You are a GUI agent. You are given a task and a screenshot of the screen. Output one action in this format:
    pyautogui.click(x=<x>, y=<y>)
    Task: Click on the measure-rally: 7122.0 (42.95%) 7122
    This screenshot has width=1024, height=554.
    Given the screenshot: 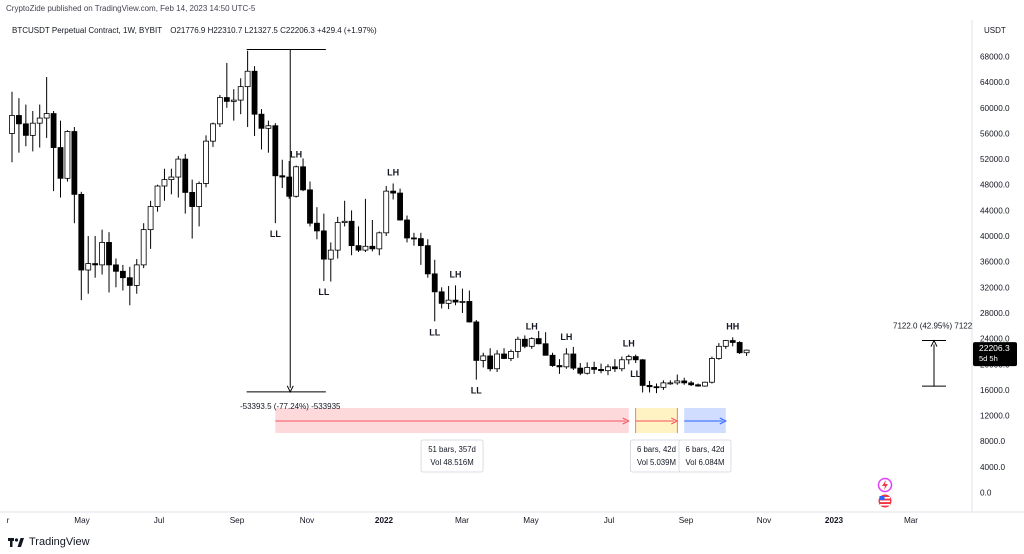 What is the action you would take?
    pyautogui.click(x=933, y=354)
    